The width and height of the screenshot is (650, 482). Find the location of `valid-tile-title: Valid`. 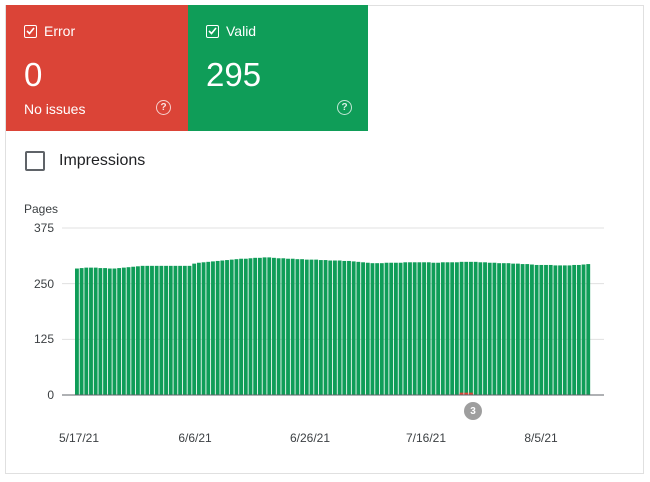

valid-tile-title: Valid is located at coordinates (241, 31).